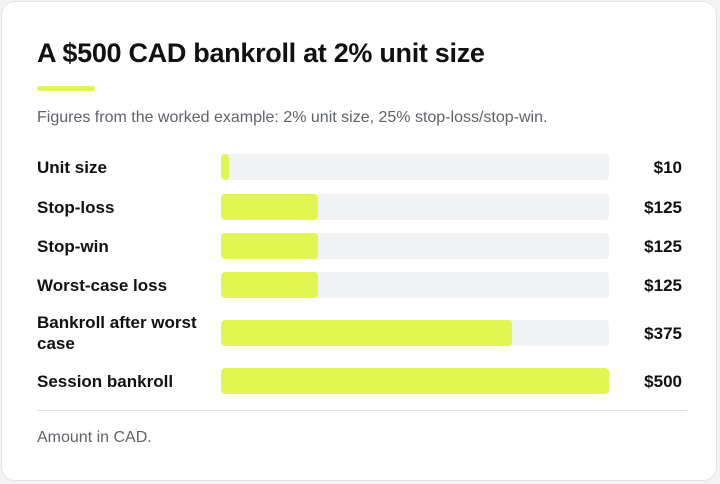 Image resolution: width=720 pixels, height=484 pixels. Describe the element at coordinates (117, 333) in the screenshot. I see `bar-label: Bankroll after worst case` at that location.